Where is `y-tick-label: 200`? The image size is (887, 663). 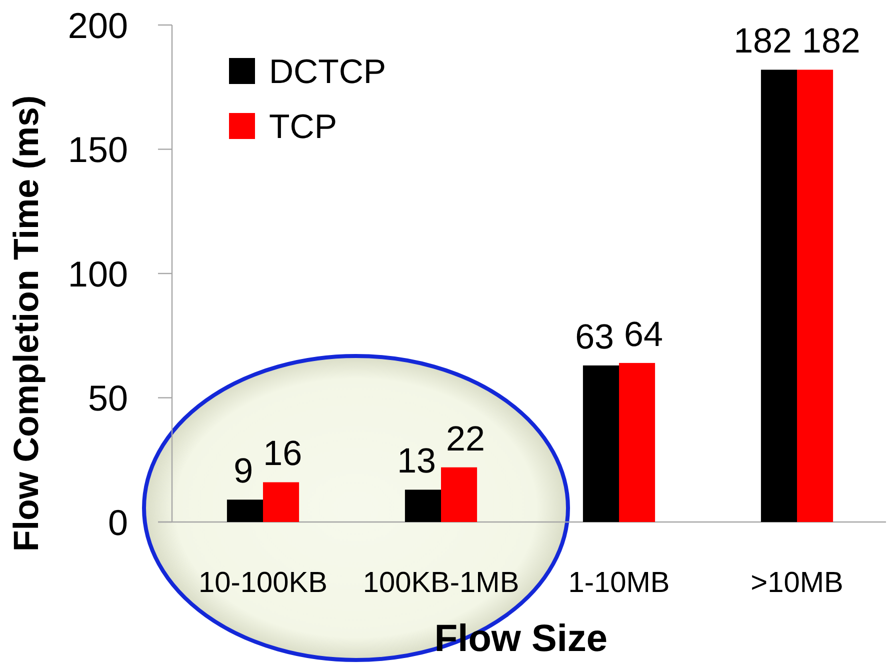 y-tick-label: 200 is located at coordinates (98, 25).